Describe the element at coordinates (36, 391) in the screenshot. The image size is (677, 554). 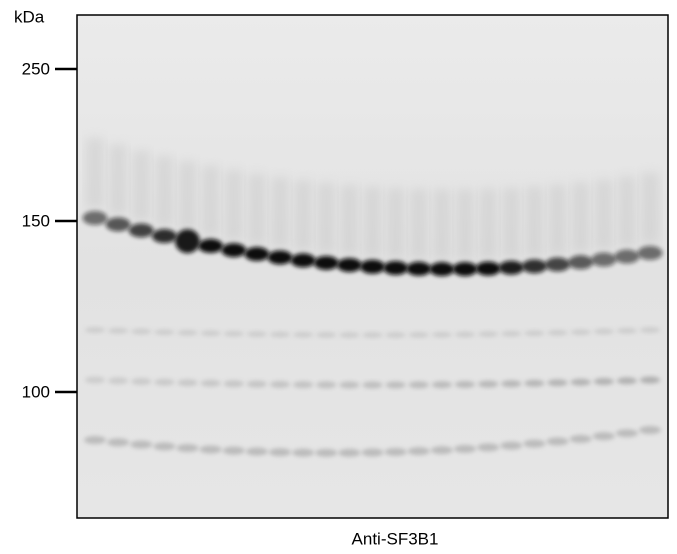
I see `marker-label: 100` at that location.